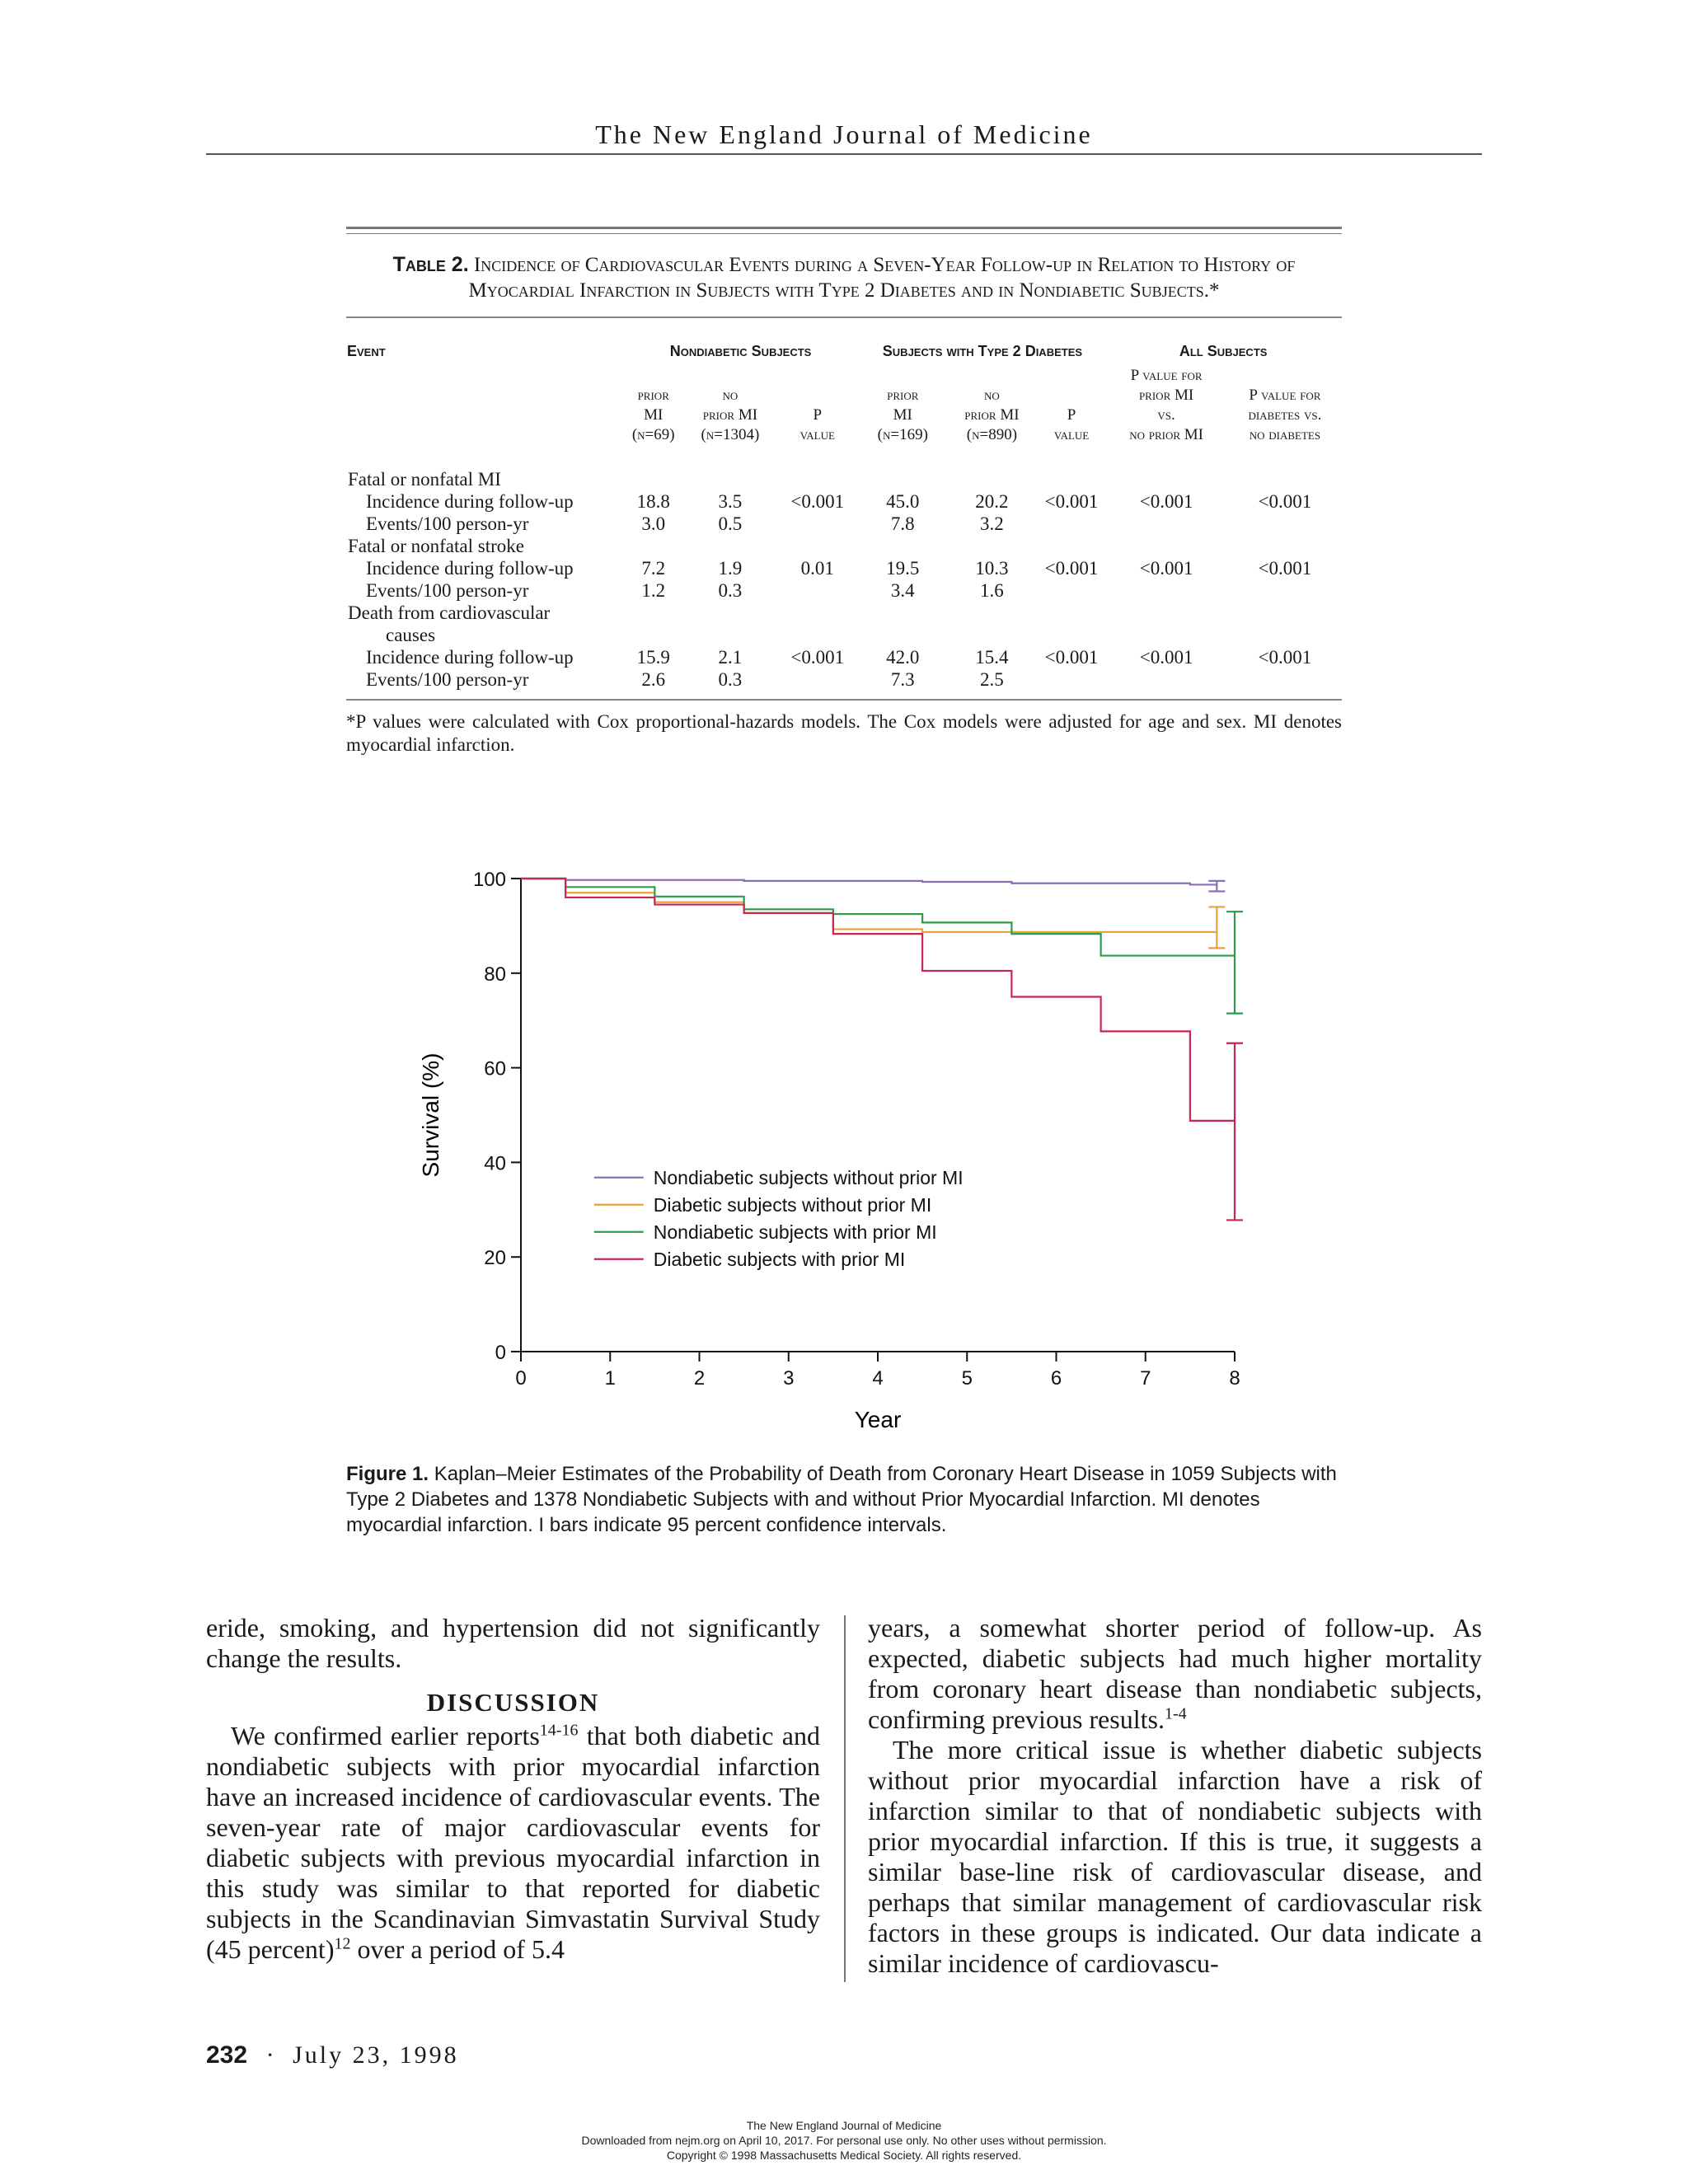 The height and width of the screenshot is (2184, 1688). Describe the element at coordinates (411, 635) in the screenshot. I see `row-label: causes` at that location.